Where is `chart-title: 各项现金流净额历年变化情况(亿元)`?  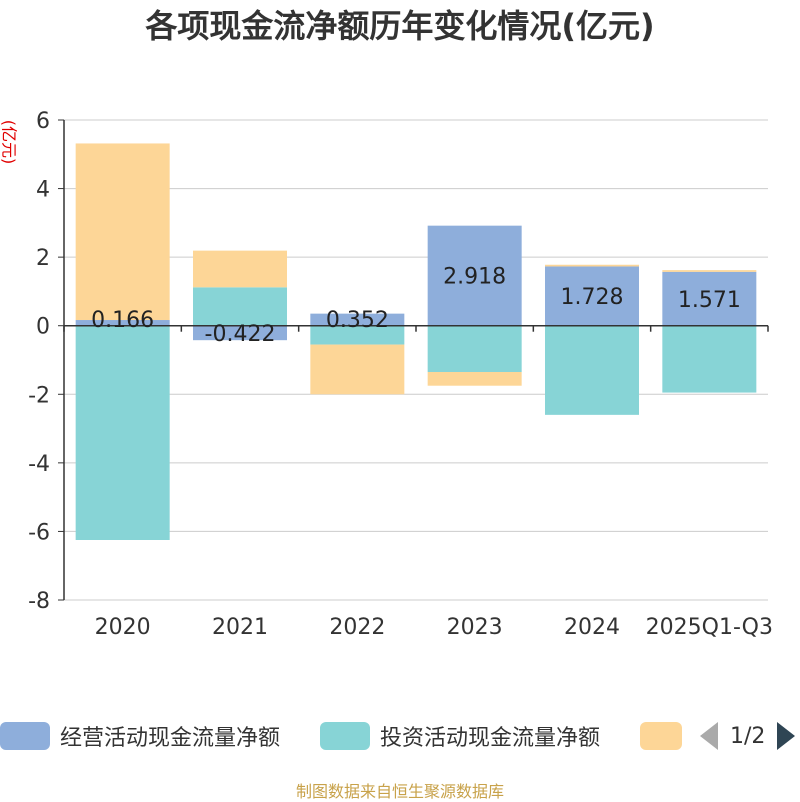
chart-title: 各项现金流净额历年变化情况(亿元) is located at coordinates (400, 26).